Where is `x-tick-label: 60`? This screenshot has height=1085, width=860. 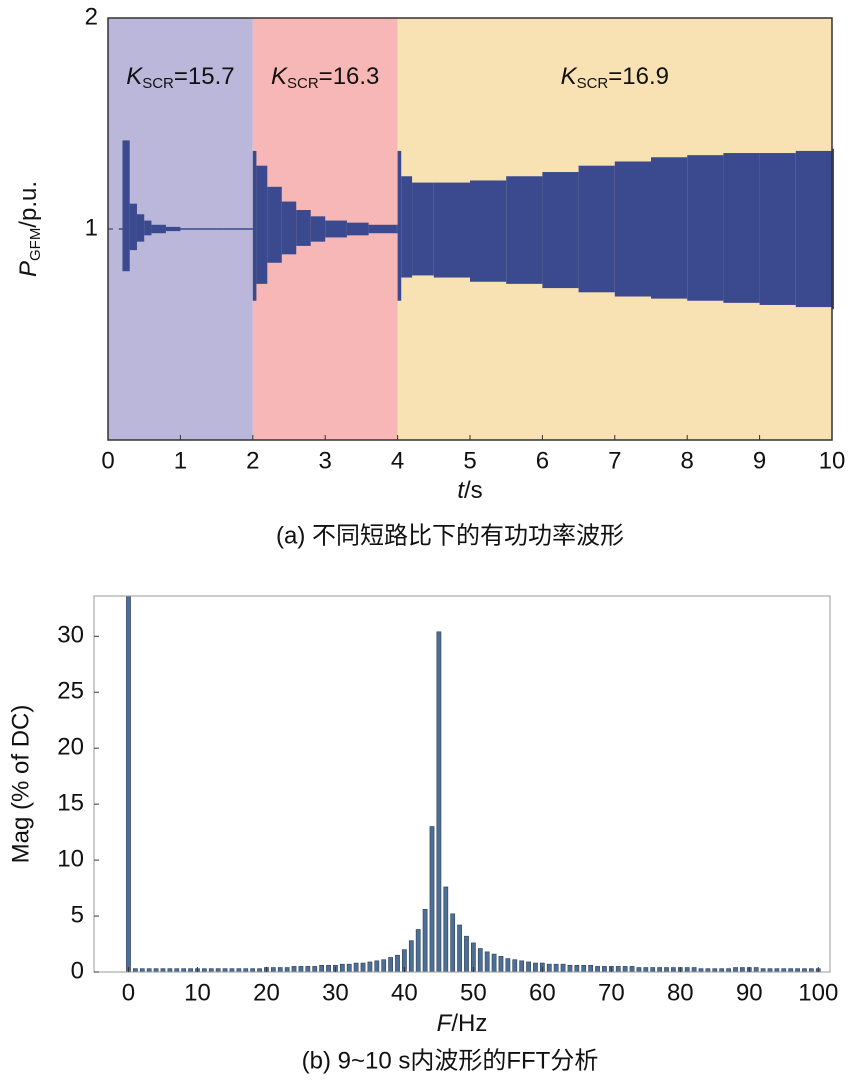
x-tick-label: 60 is located at coordinates (542, 992).